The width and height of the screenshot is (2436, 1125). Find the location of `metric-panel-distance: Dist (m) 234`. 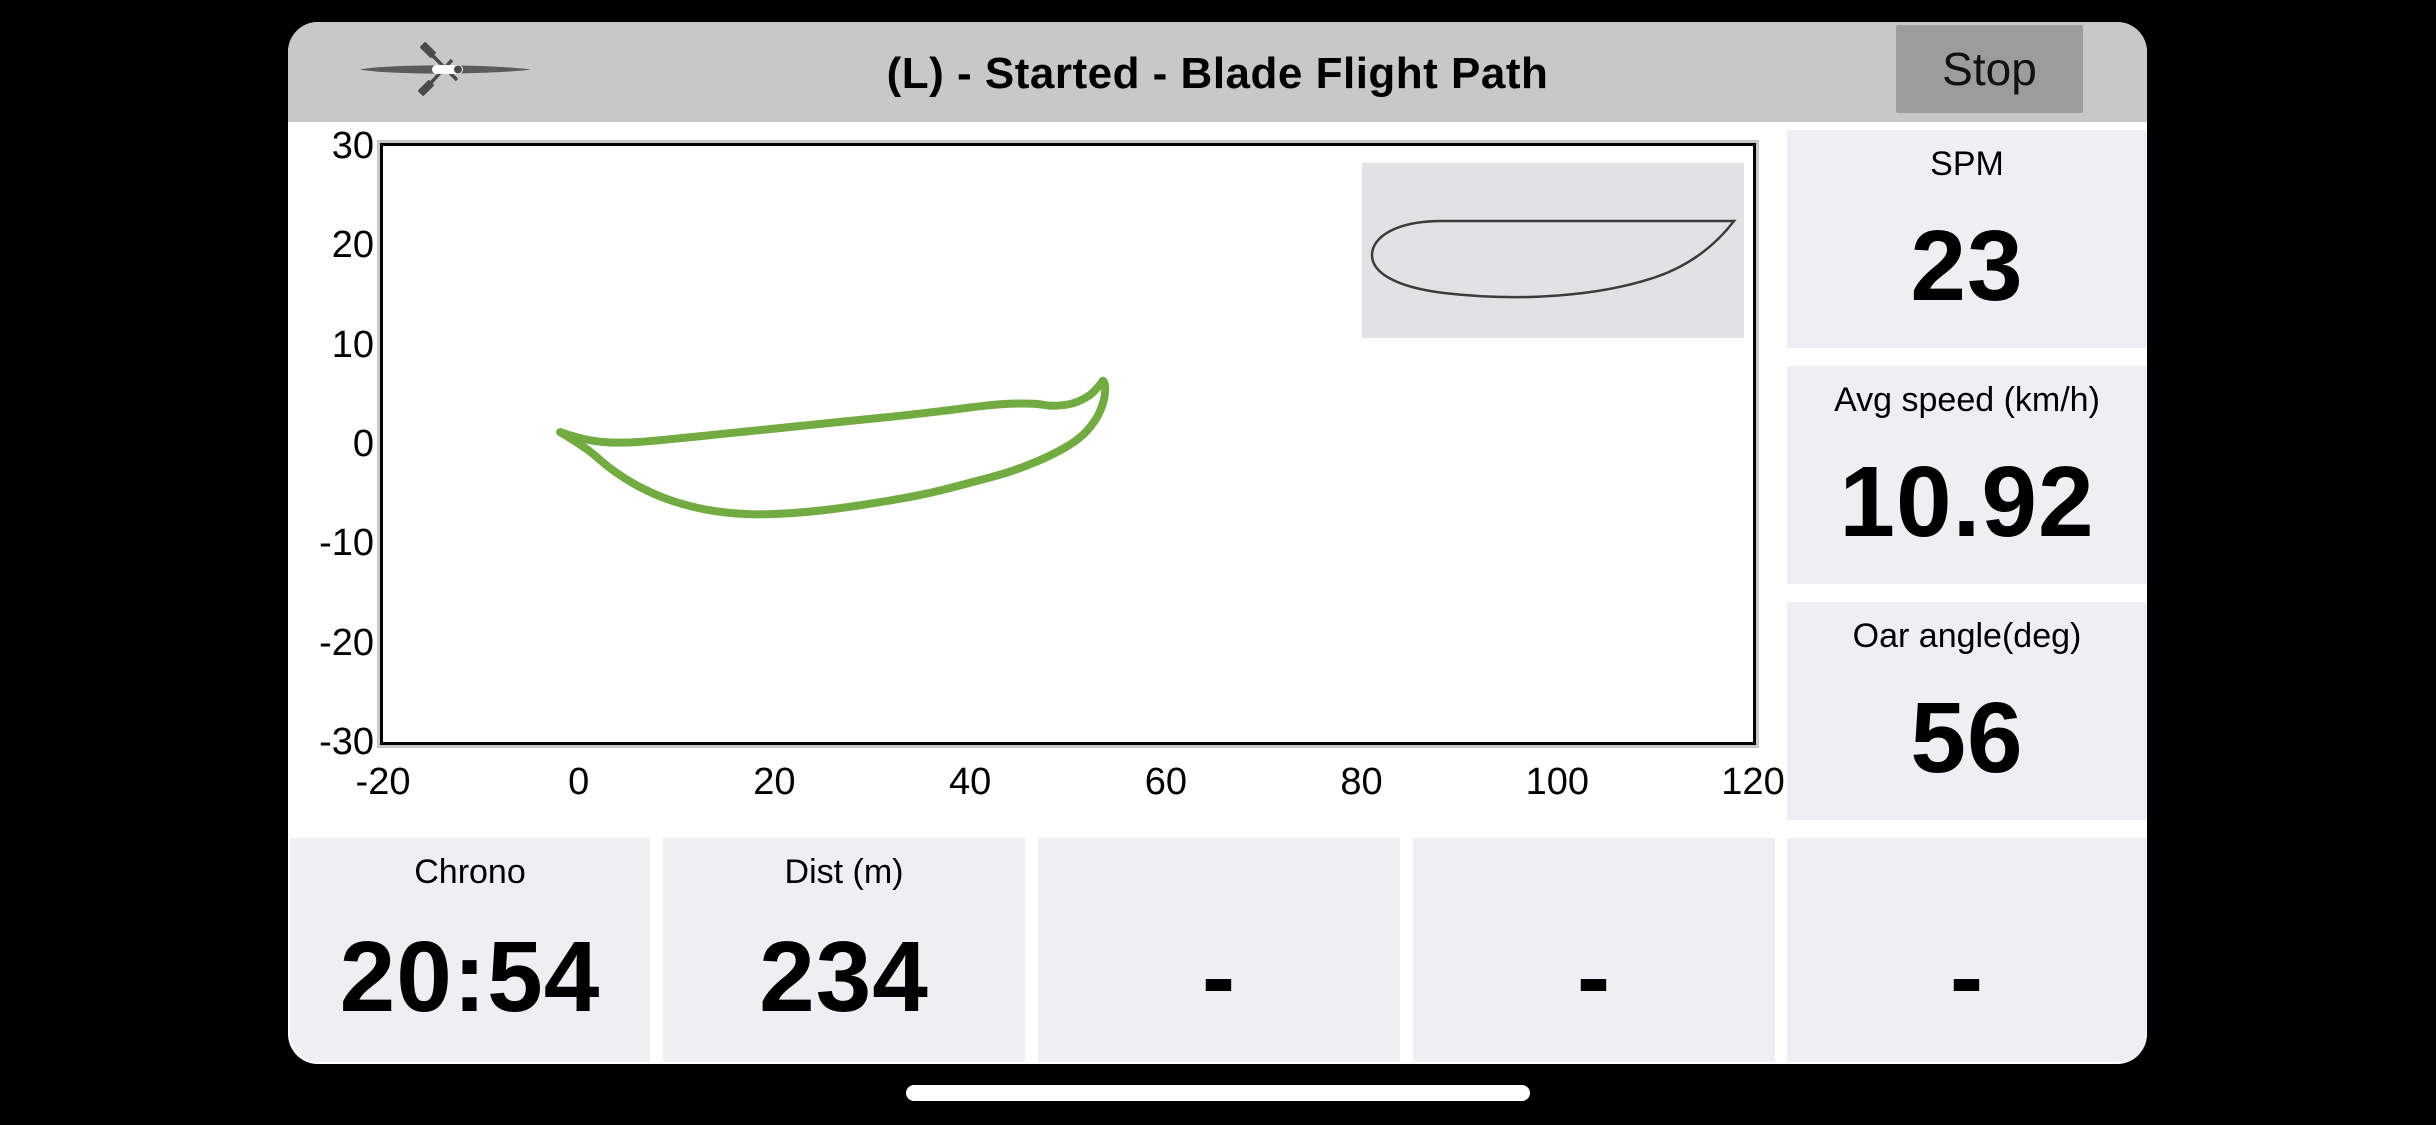

metric-panel-distance: Dist (m) 234 is located at coordinates (844, 950).